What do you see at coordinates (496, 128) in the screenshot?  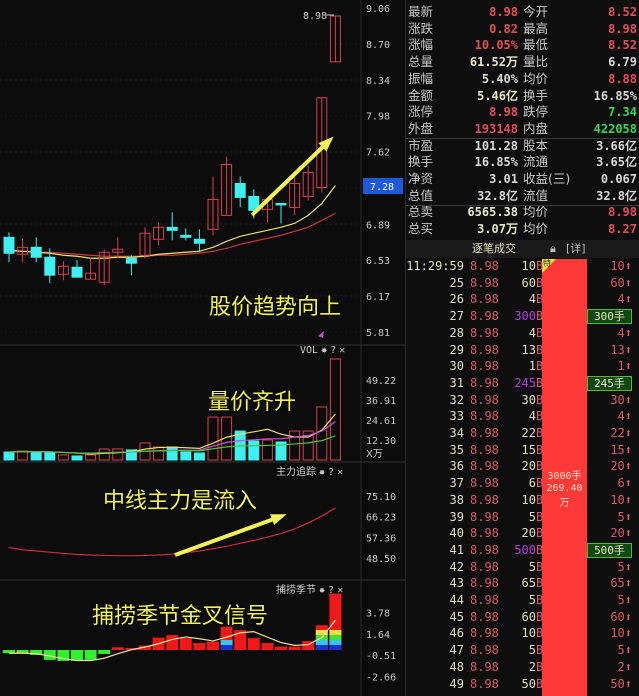 I see `quote-value: 193148` at bounding box center [496, 128].